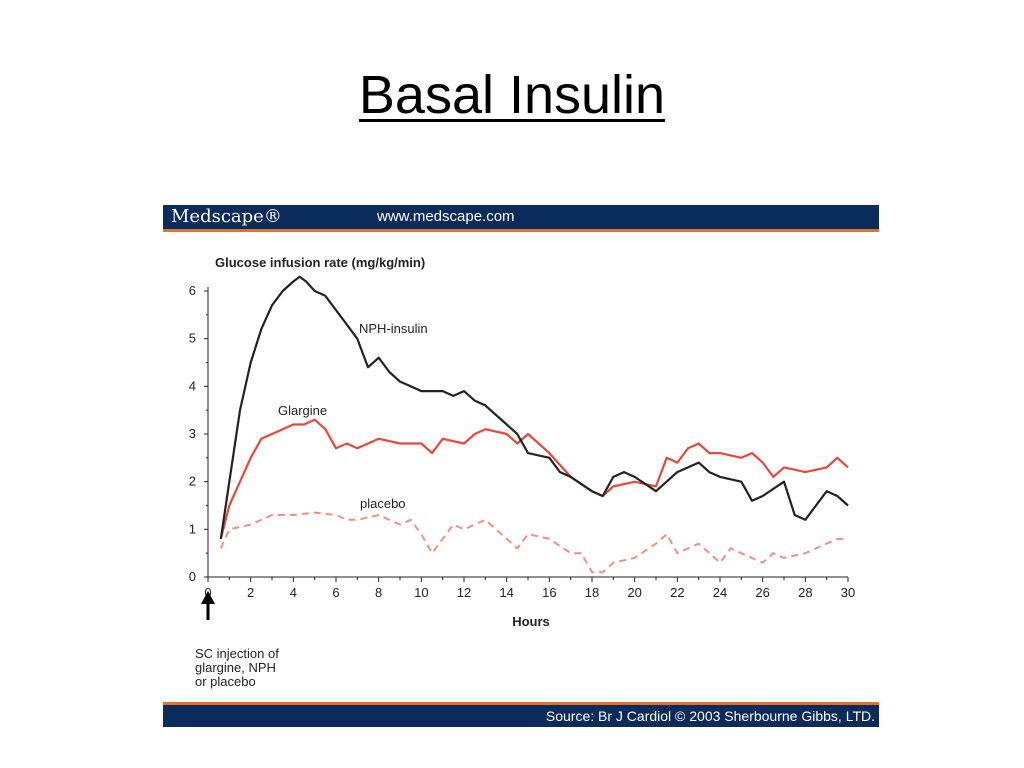 The image size is (1024, 768). What do you see at coordinates (235, 667) in the screenshot?
I see `annotation-line-2: glargine, NPH` at bounding box center [235, 667].